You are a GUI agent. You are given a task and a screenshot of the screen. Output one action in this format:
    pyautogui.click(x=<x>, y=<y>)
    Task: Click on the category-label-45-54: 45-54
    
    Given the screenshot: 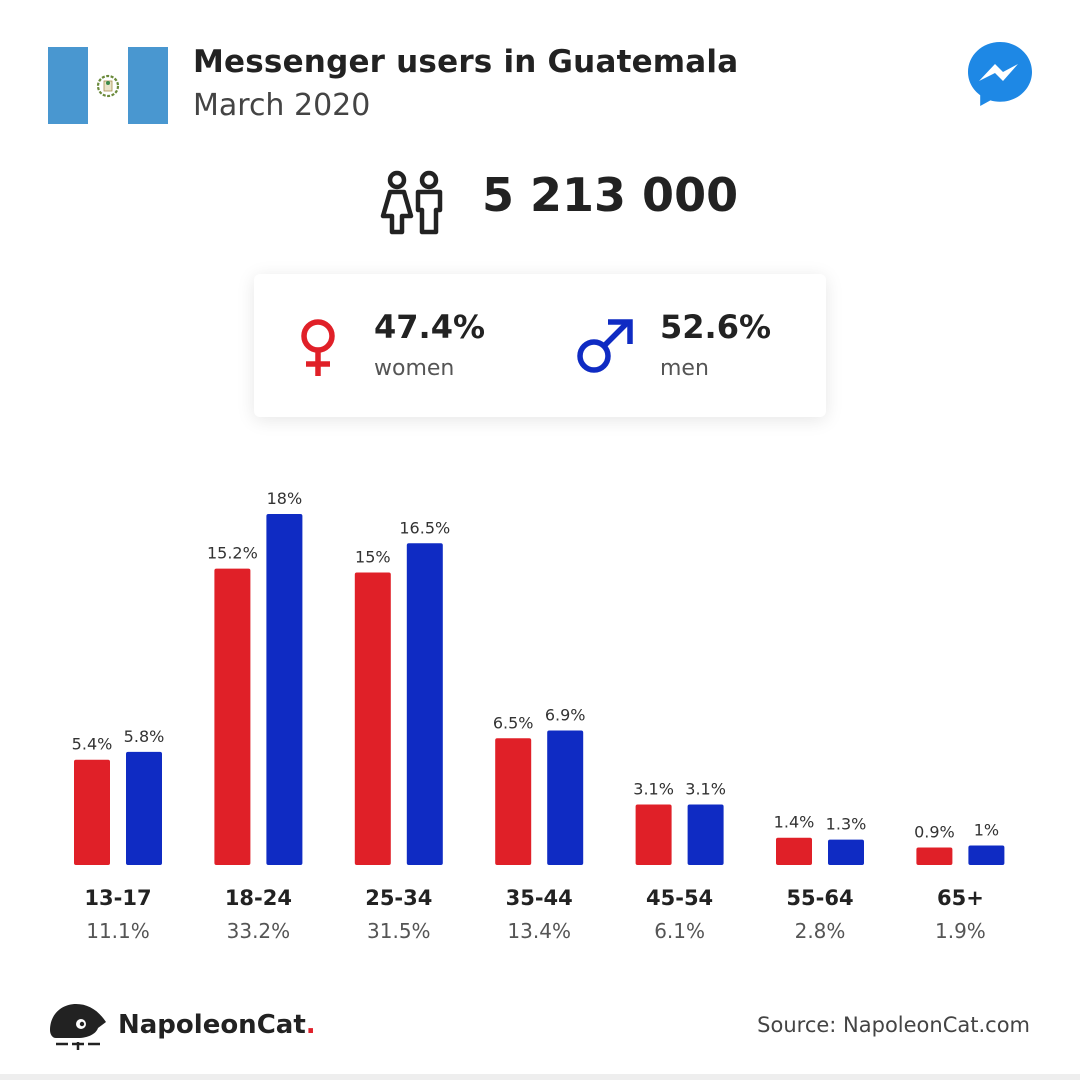 What is the action you would take?
    pyautogui.click(x=679, y=898)
    